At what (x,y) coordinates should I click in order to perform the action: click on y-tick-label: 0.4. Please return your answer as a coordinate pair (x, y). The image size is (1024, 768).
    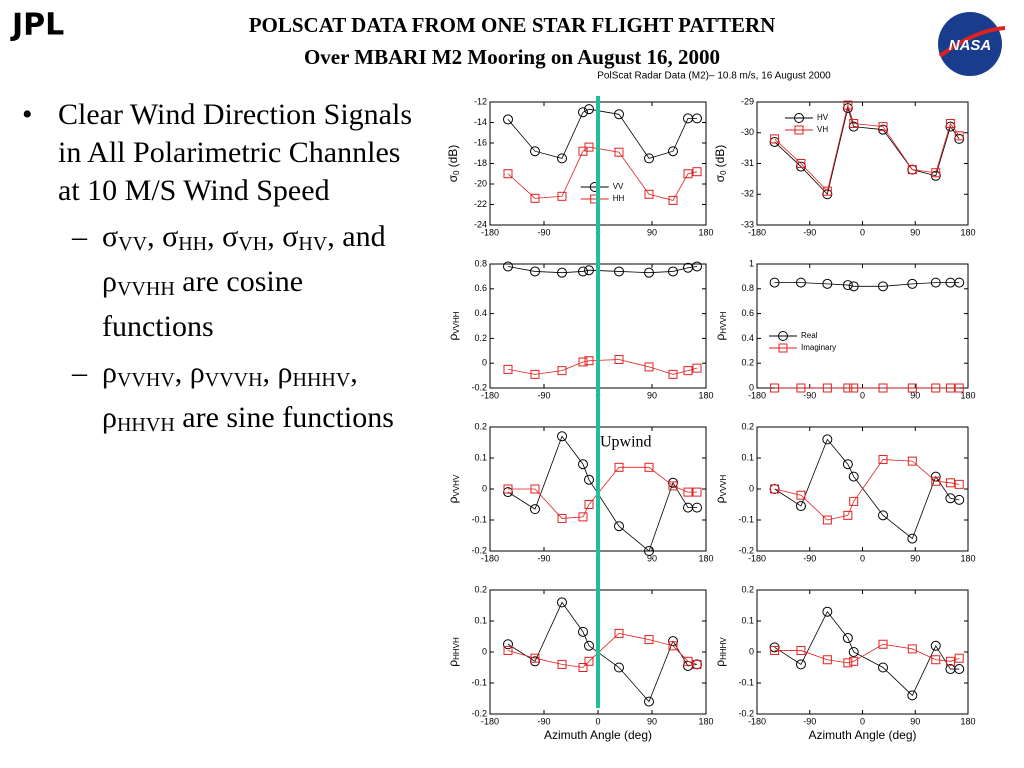
    Looking at the image, I should click on (747, 338).